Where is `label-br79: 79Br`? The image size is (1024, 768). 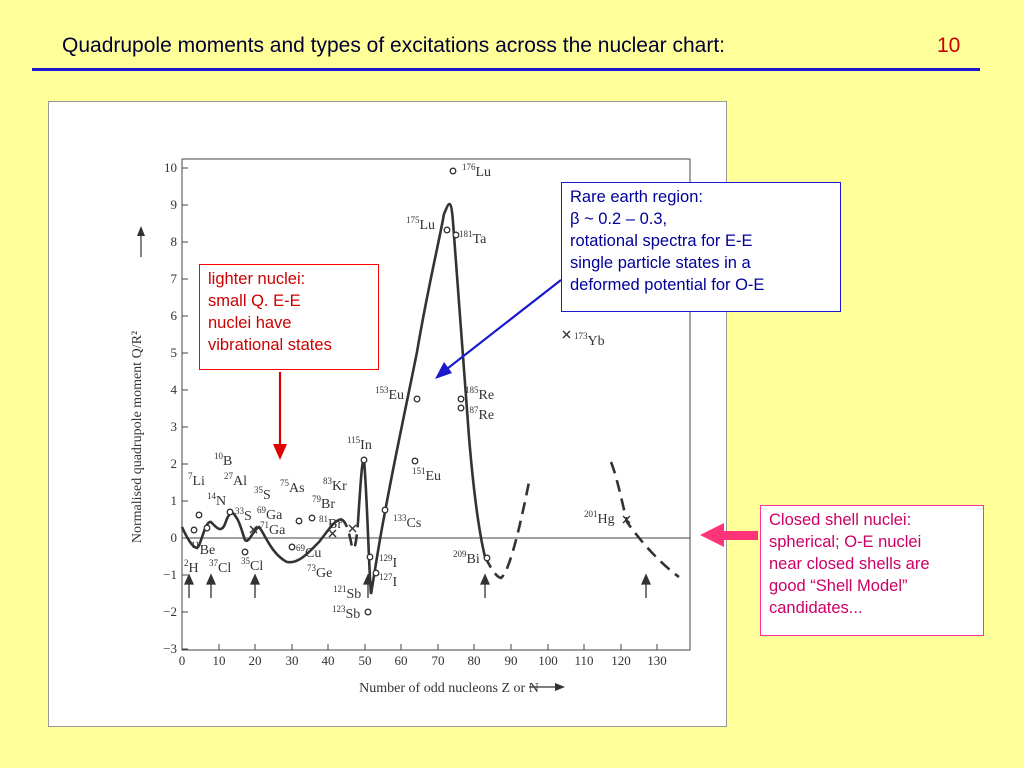 label-br79: 79Br is located at coordinates (323, 503).